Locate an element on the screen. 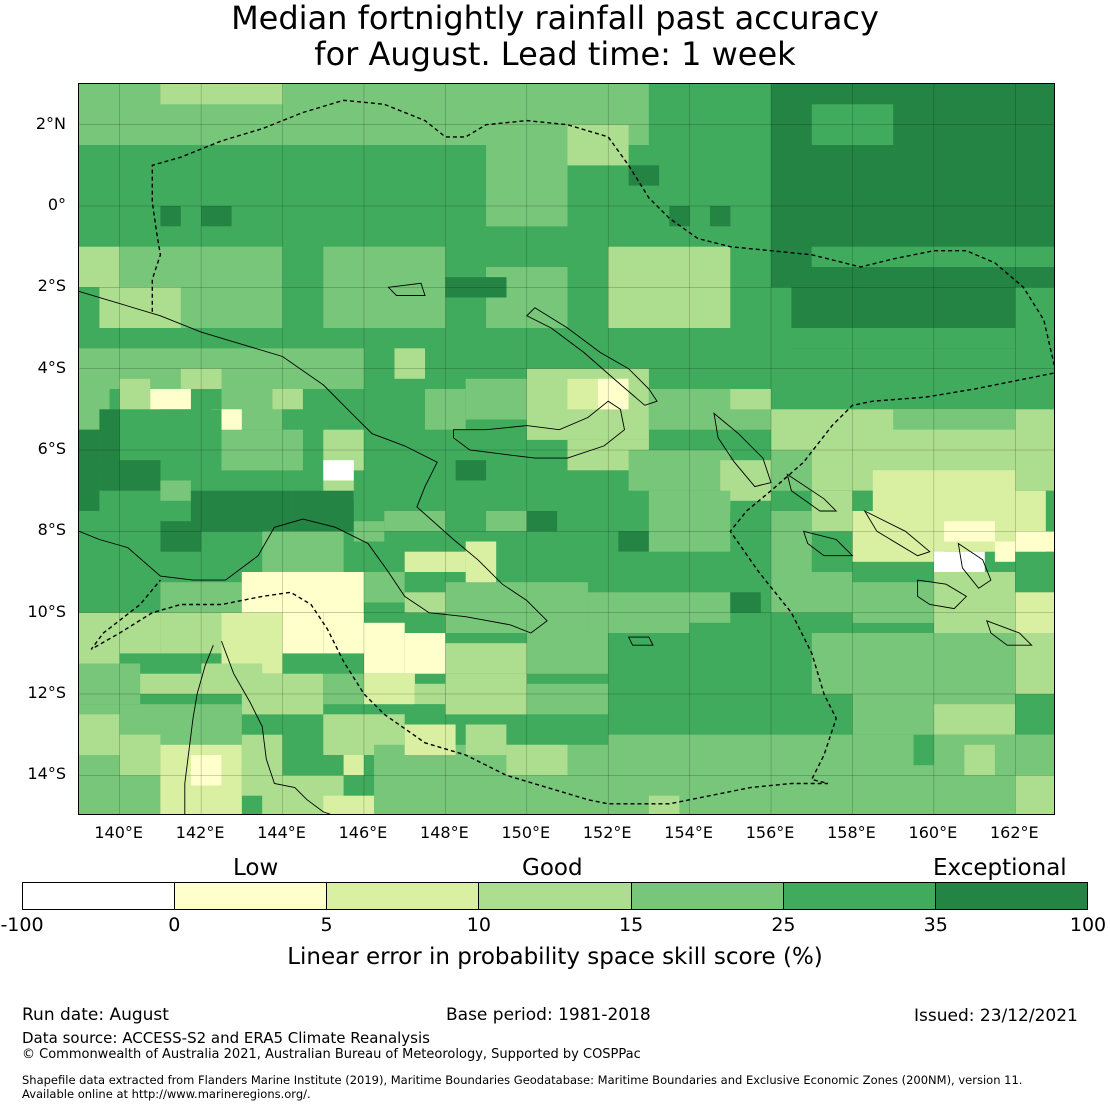 The image size is (1110, 1110). longitude-tick-label: 162°E is located at coordinates (1014, 832).